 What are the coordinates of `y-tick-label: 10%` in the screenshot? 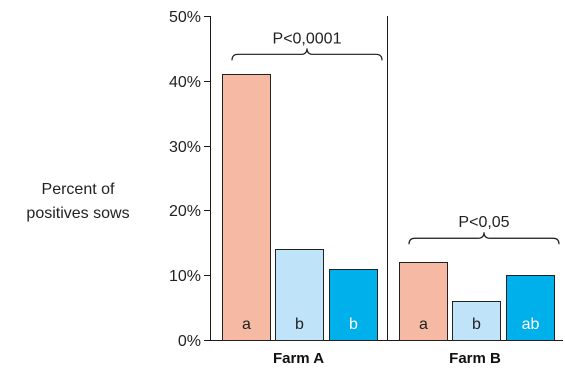 It's located at (185, 276).